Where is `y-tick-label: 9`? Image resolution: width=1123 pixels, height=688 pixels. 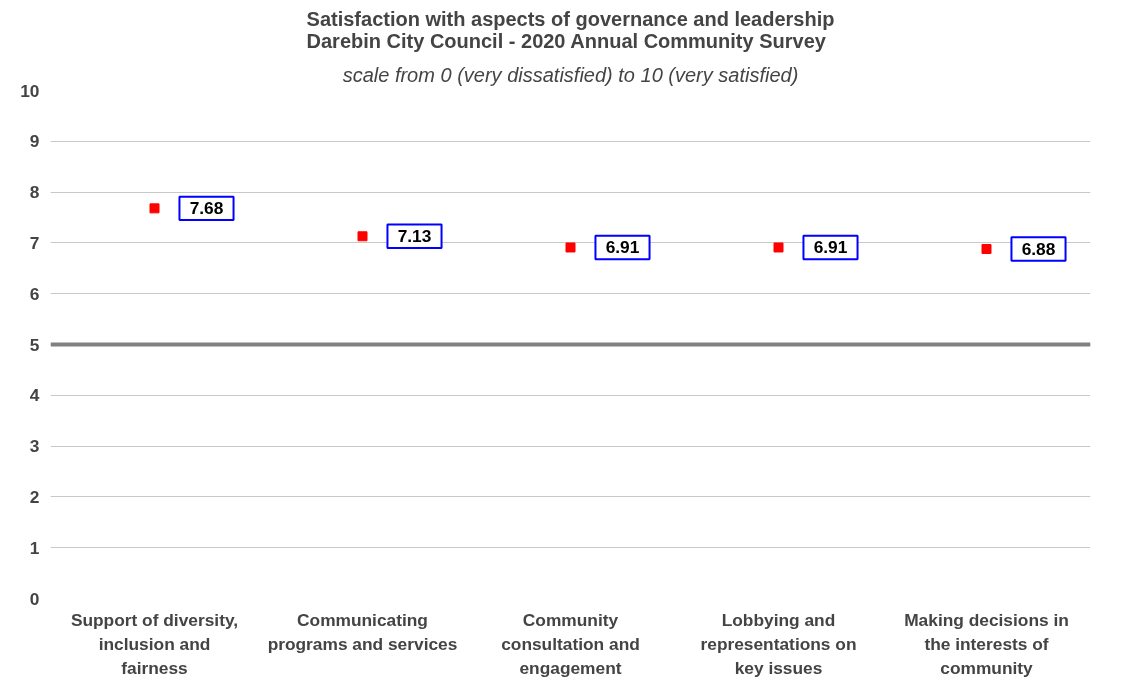
y-tick-label: 9 is located at coordinates (34, 141).